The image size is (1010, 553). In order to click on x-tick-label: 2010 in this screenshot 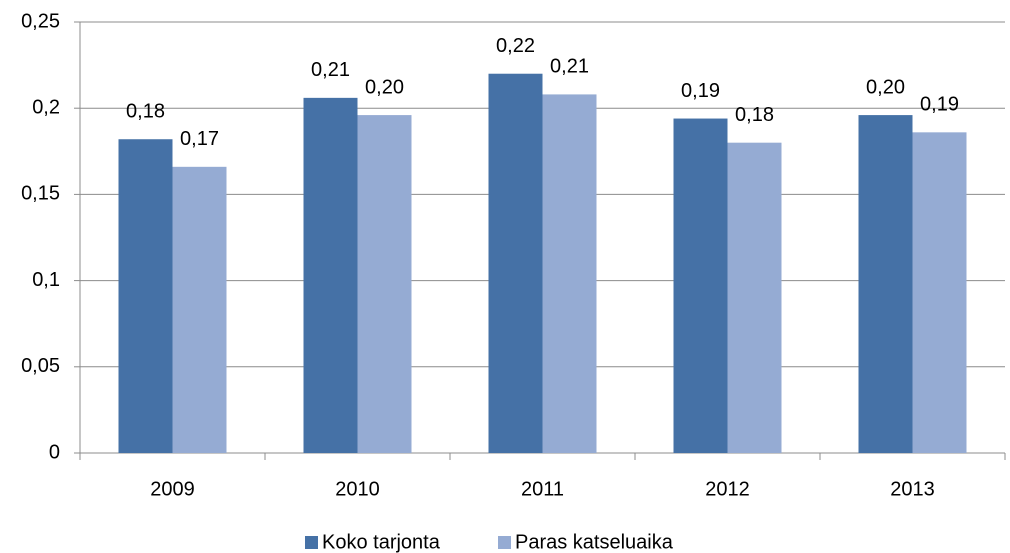, I will do `click(357, 489)`.